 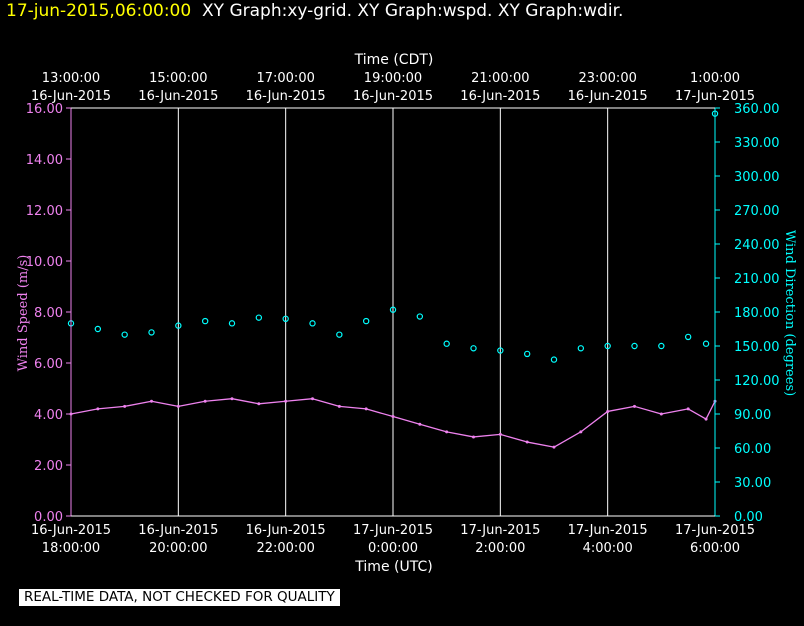 What do you see at coordinates (500, 530) in the screenshot?
I see `bottom-tick-date-4: 17-Jun-2015` at bounding box center [500, 530].